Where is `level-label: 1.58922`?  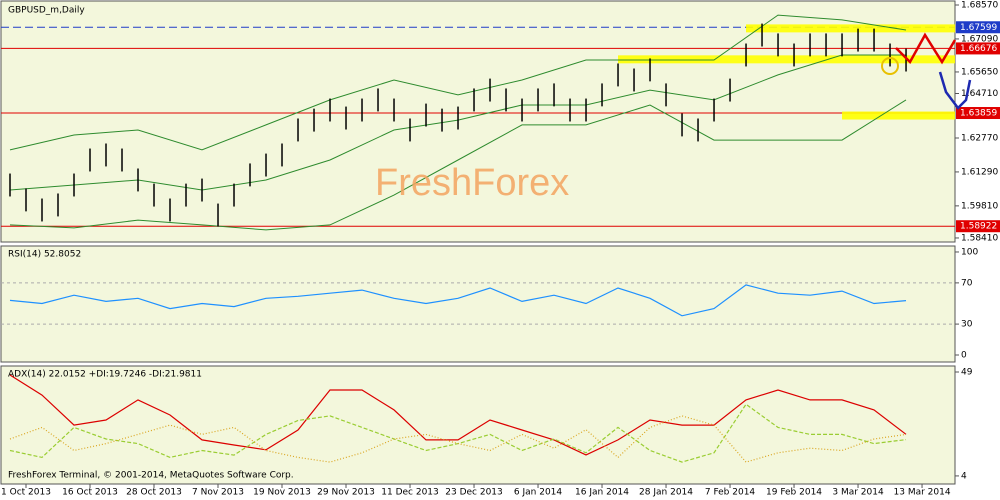 level-label: 1.58922 is located at coordinates (978, 227).